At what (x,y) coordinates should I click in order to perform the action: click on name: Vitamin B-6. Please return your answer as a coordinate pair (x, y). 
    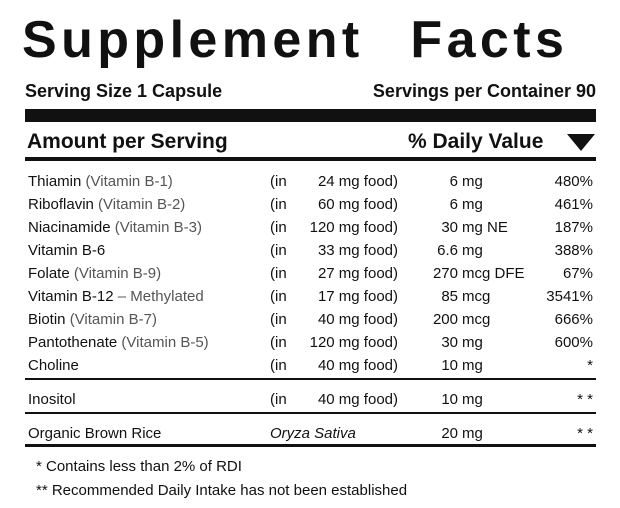
    Looking at the image, I should click on (67, 250).